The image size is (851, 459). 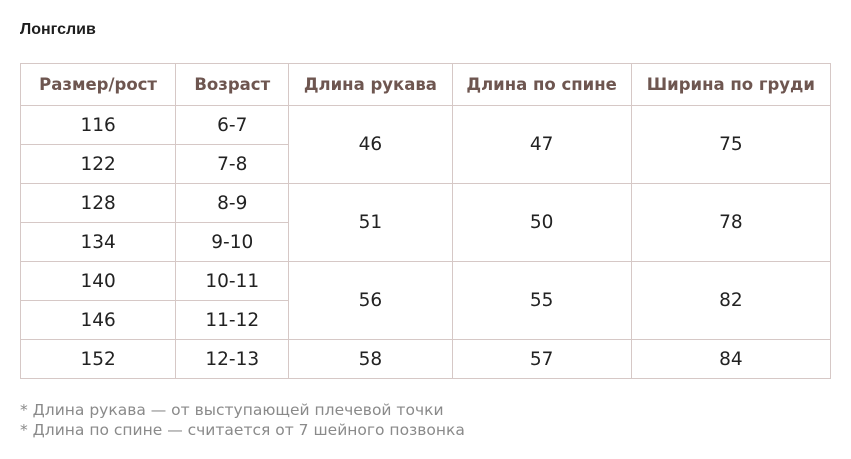 I want to click on table-row: 122 7-8, so click(x=425, y=164).